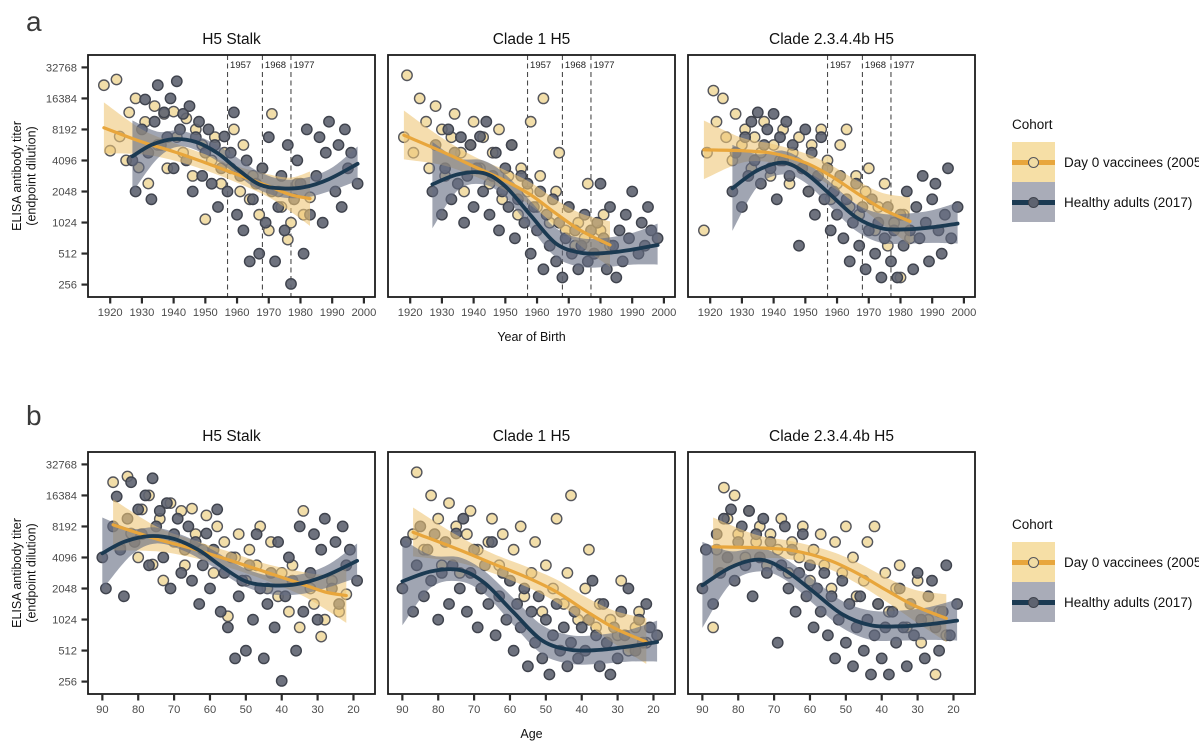  What do you see at coordinates (773, 313) in the screenshot?
I see `x-tick-label: 1940` at bounding box center [773, 313].